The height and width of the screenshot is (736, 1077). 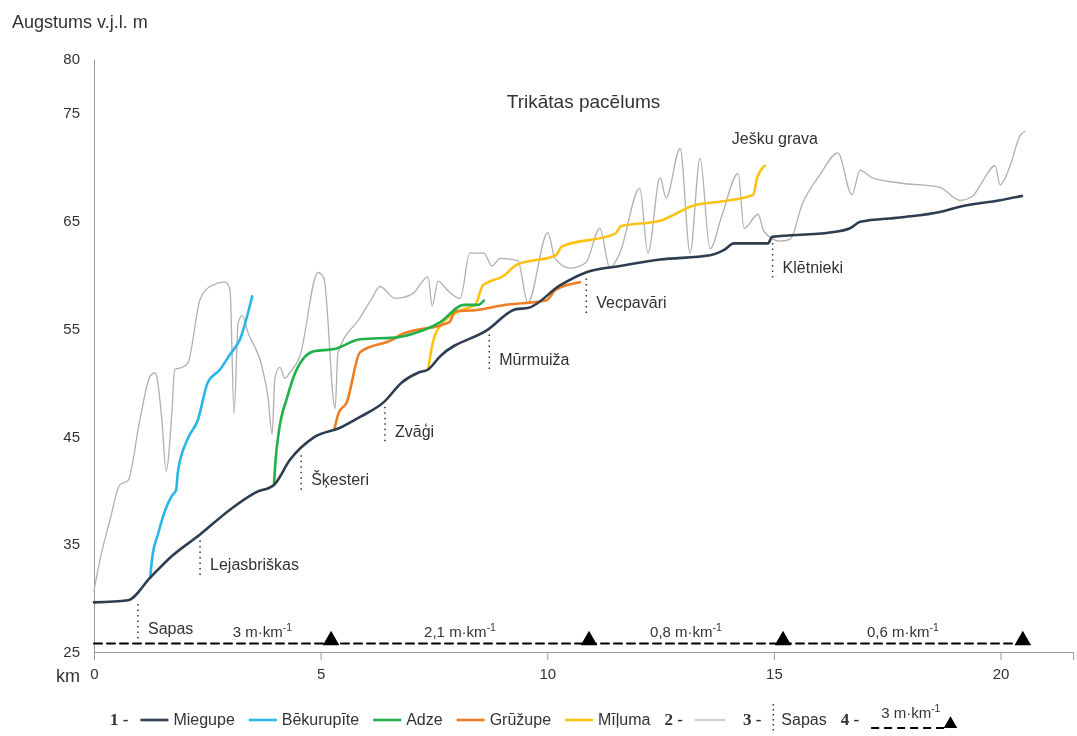 I want to click on y-tick-label: 25, so click(x=71, y=652).